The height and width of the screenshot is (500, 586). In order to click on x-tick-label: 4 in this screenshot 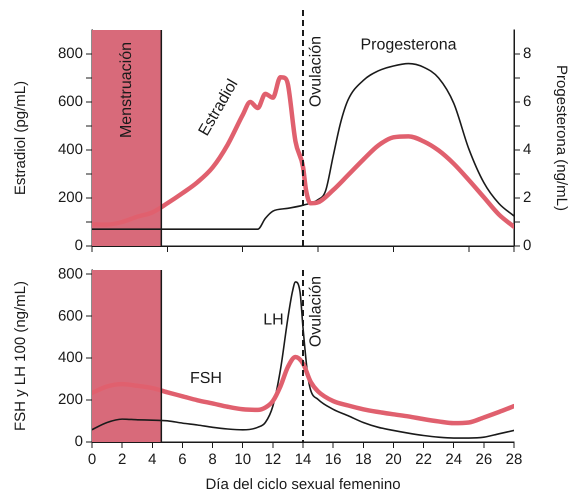, I will do `click(152, 459)`.